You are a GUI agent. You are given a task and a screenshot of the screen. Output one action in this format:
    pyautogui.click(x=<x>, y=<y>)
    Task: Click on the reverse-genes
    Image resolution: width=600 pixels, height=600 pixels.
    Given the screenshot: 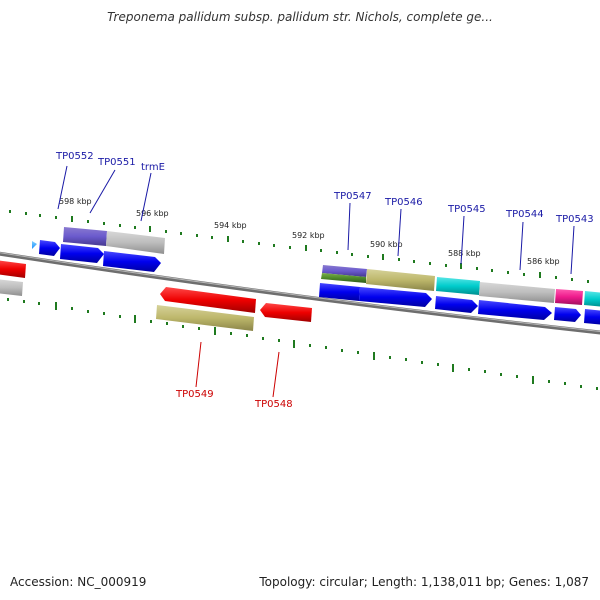 What is the action you would take?
    pyautogui.click(x=156, y=295)
    